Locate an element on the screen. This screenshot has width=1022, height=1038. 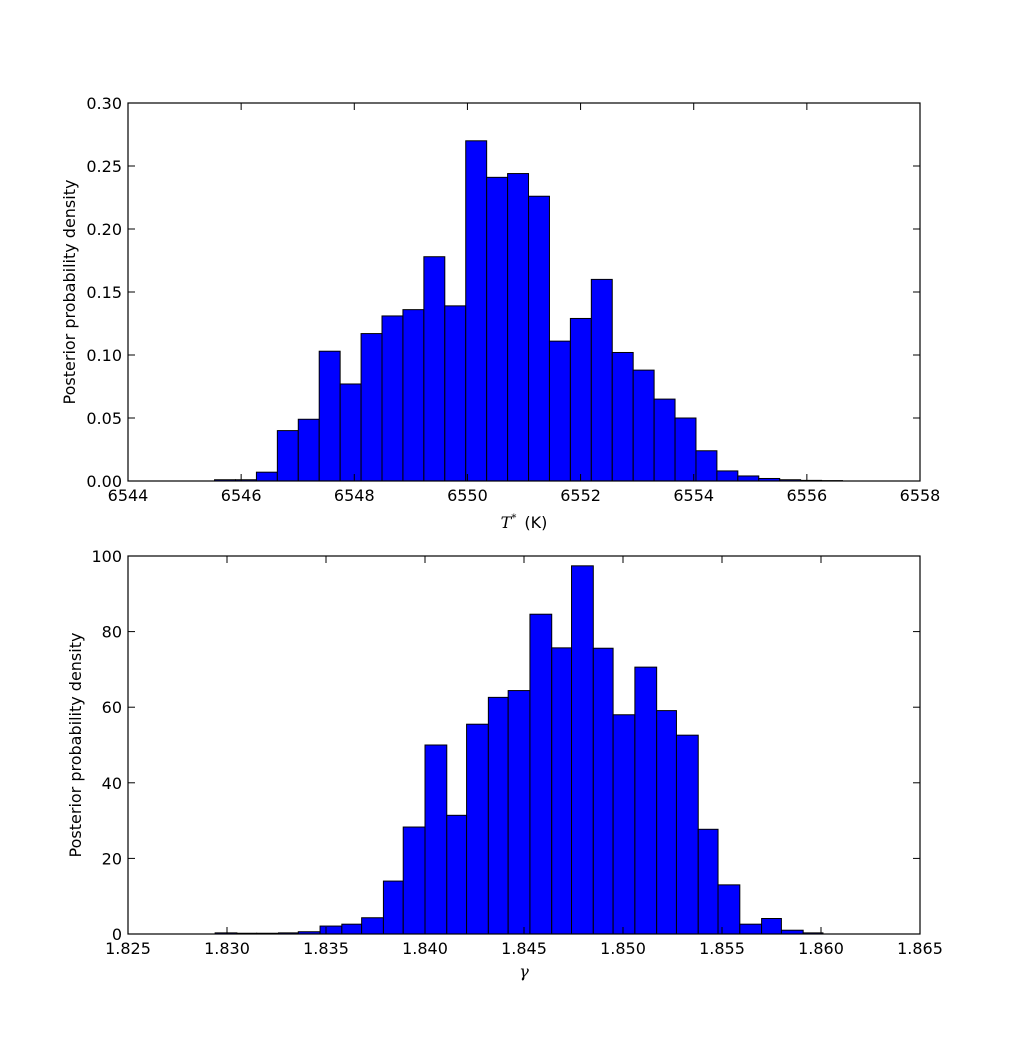
x-tick-label: 1.860 is located at coordinates (821, 948).